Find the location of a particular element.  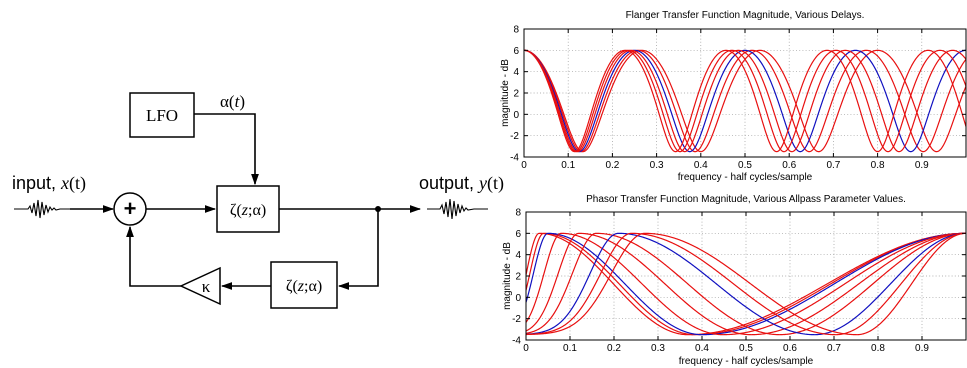

allpass-feedback-block is located at coordinates (304, 285).